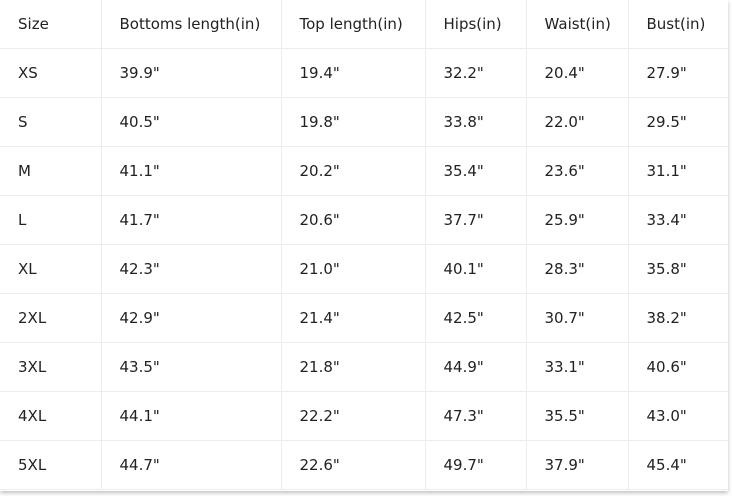 The image size is (732, 496). What do you see at coordinates (191, 465) in the screenshot?
I see `table-cell: 44.7"` at bounding box center [191, 465].